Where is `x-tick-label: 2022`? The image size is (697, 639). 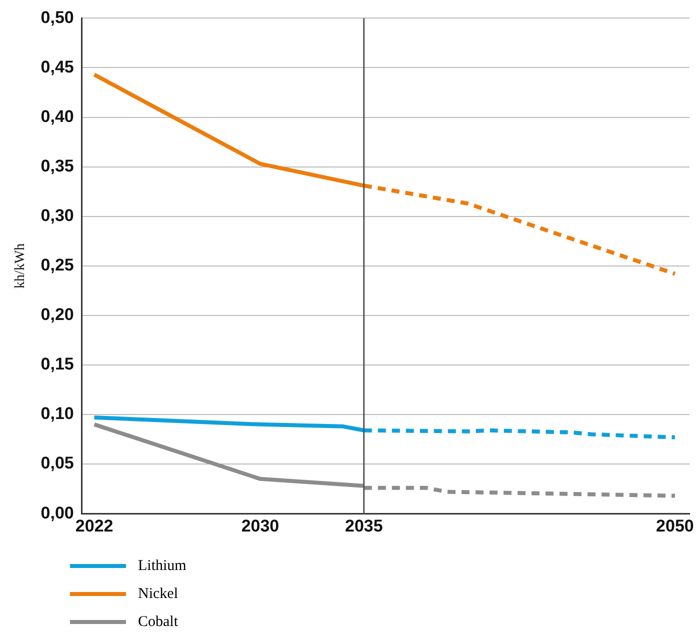
x-tick-label: 2022 is located at coordinates (94, 526).